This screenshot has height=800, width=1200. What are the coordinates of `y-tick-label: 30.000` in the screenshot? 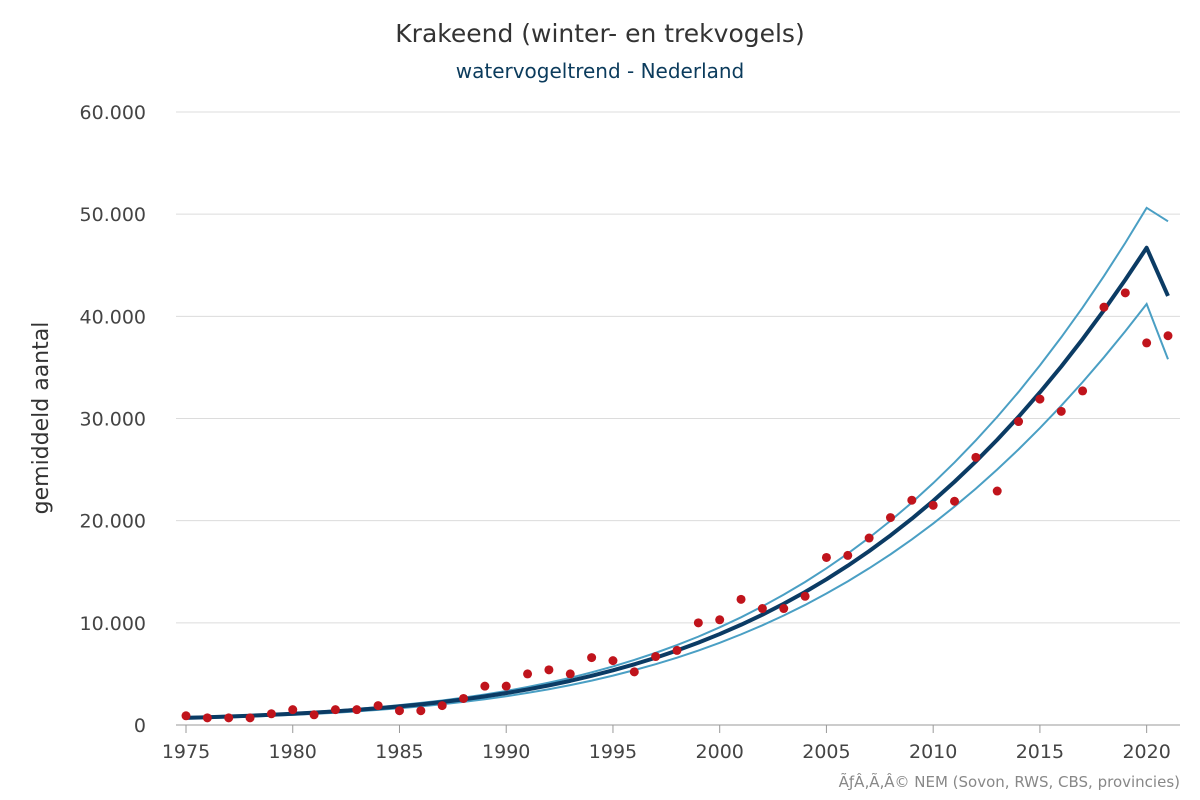 It's located at (113, 420).